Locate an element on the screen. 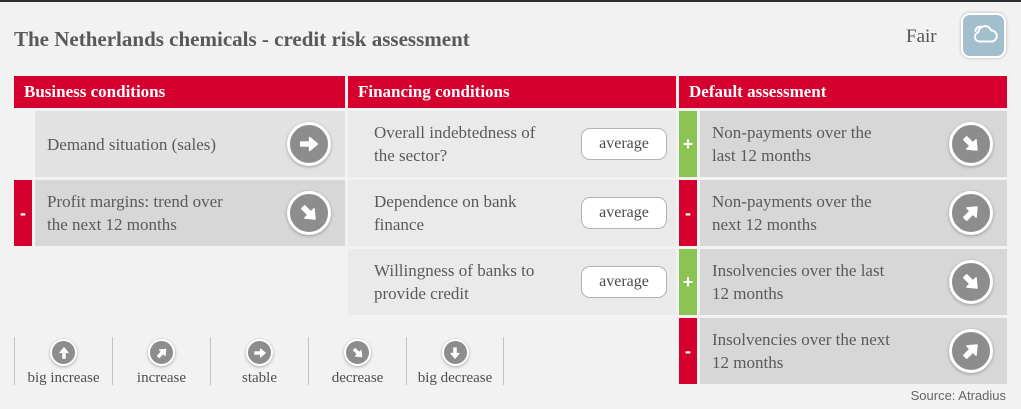 Image resolution: width=1021 pixels, height=409 pixels. cloud-icon is located at coordinates (984, 35).